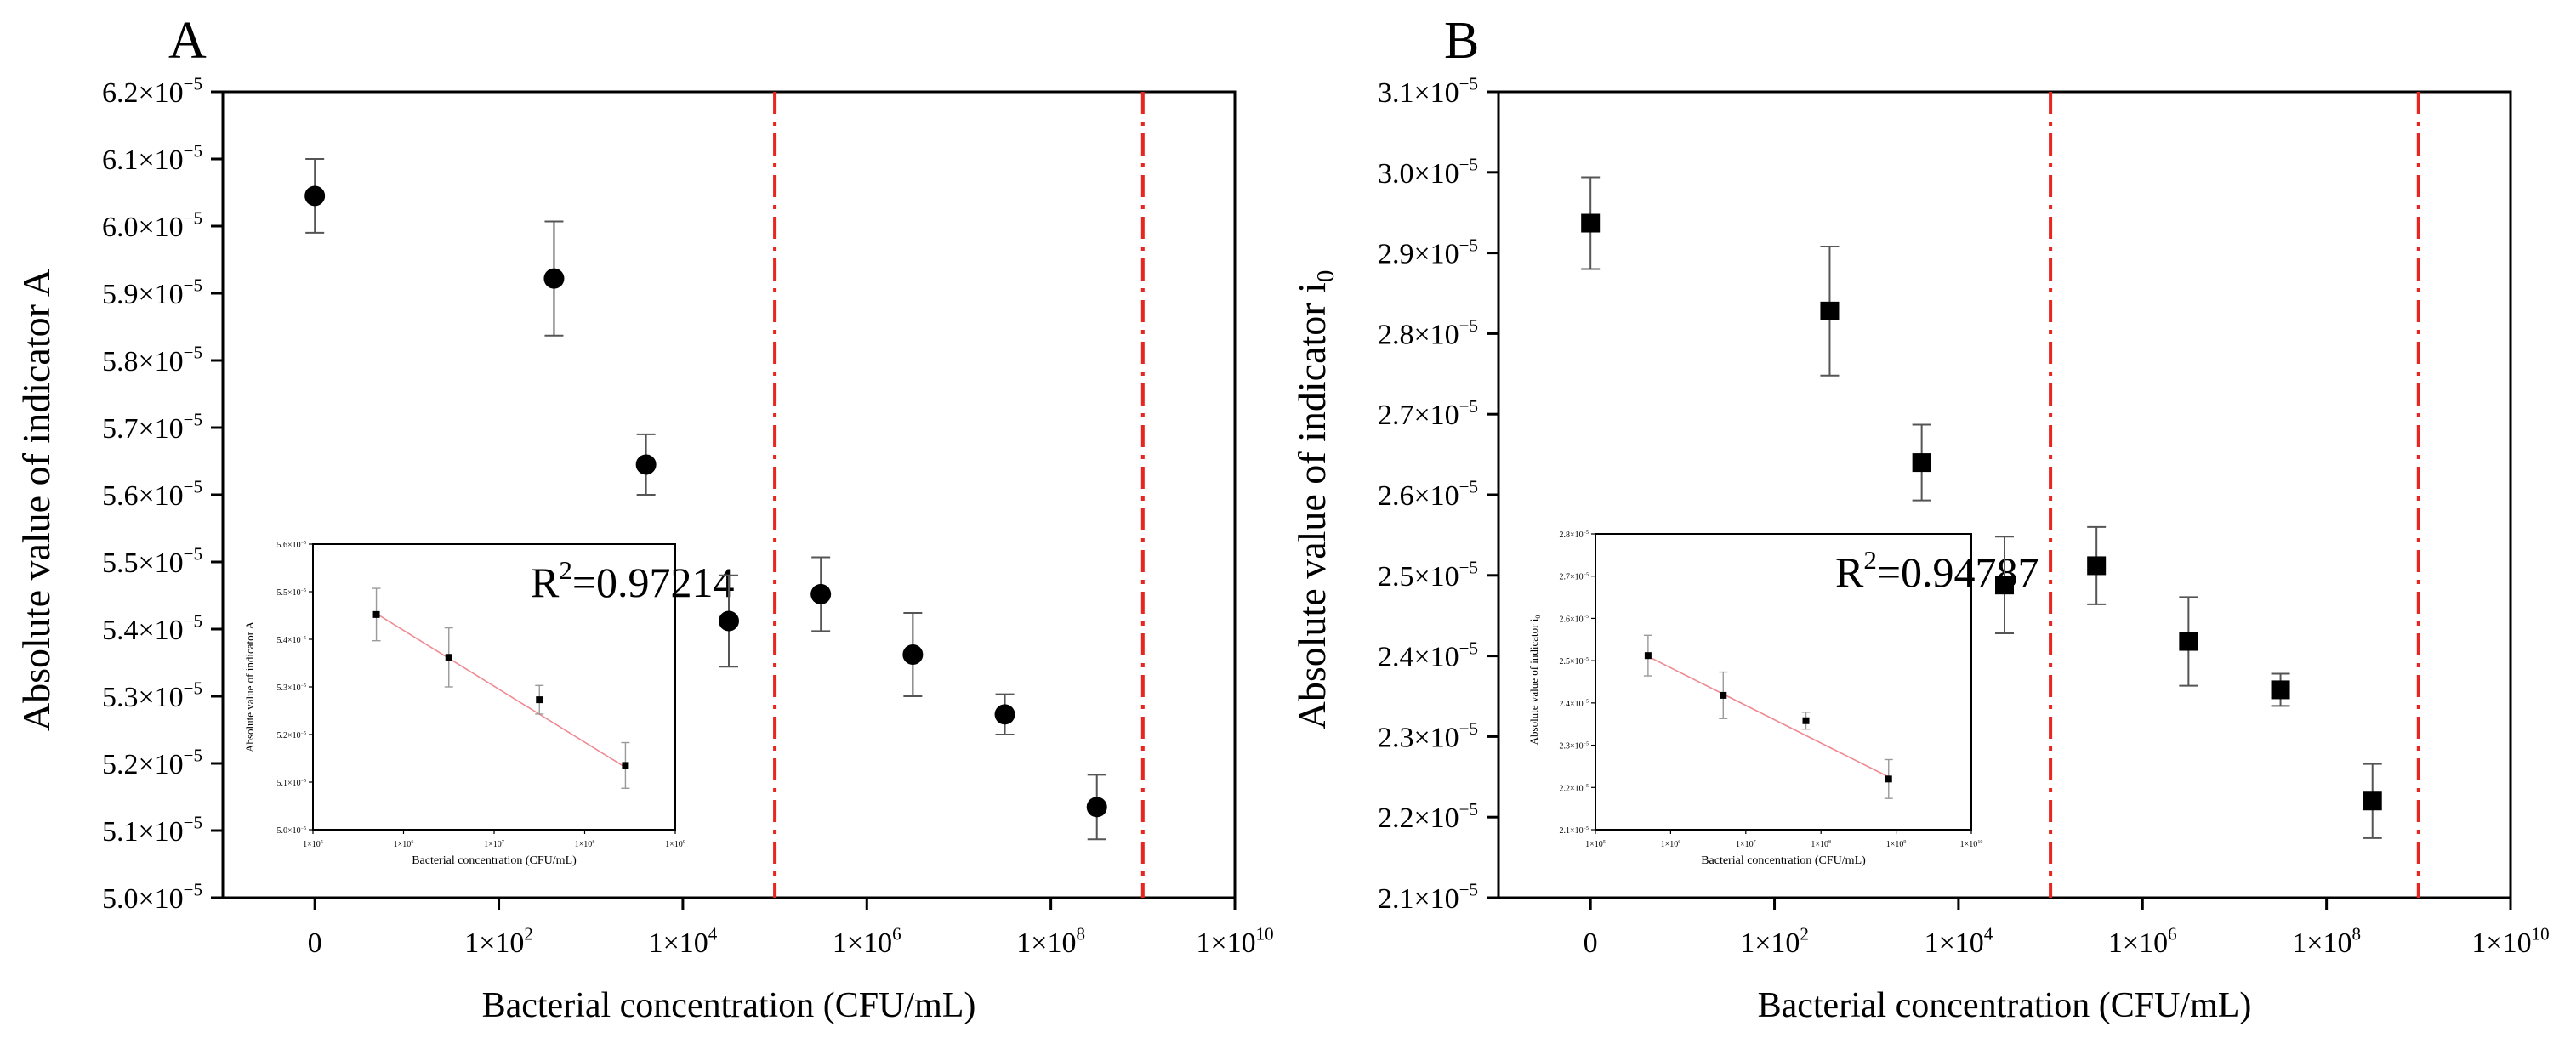 The image size is (2576, 1038). What do you see at coordinates (503, 842) in the screenshot?
I see `inset-x-tick-label-part: 7` at bounding box center [503, 842].